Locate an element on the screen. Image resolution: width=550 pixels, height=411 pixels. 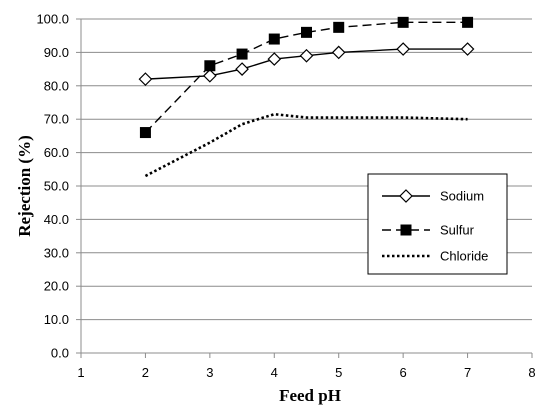
y-tick-label: 20.0 is located at coordinates (56, 286).